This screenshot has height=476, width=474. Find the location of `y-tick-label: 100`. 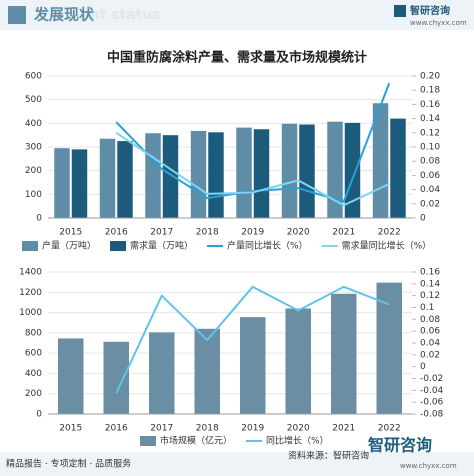

y-tick-label: 100 is located at coordinates (33, 195).